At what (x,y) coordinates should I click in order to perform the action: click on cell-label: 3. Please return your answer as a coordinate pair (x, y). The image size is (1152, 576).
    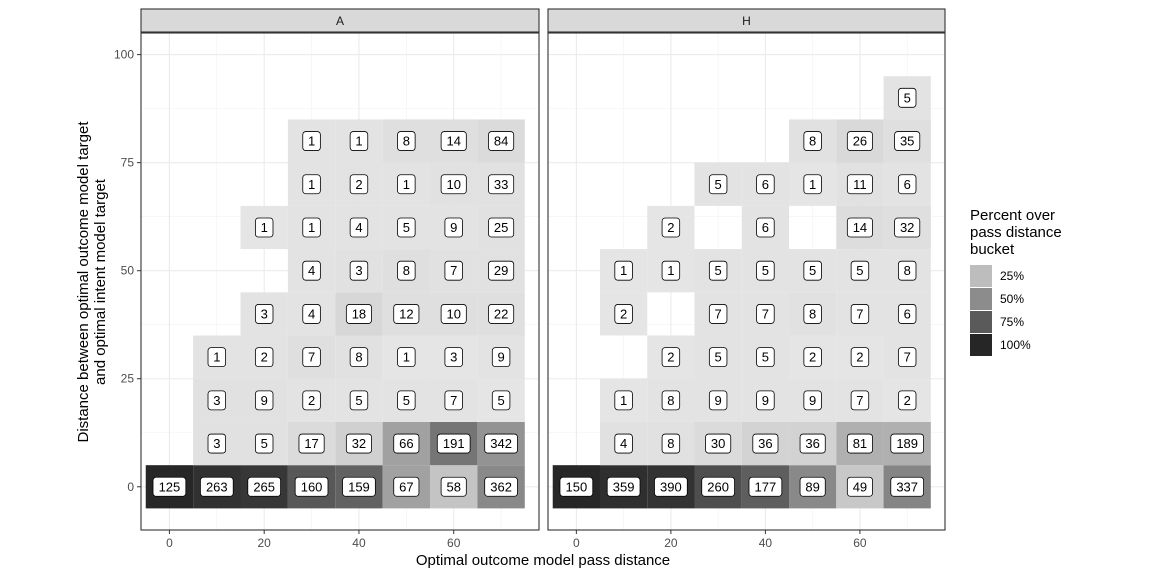
    Looking at the image, I should click on (264, 313).